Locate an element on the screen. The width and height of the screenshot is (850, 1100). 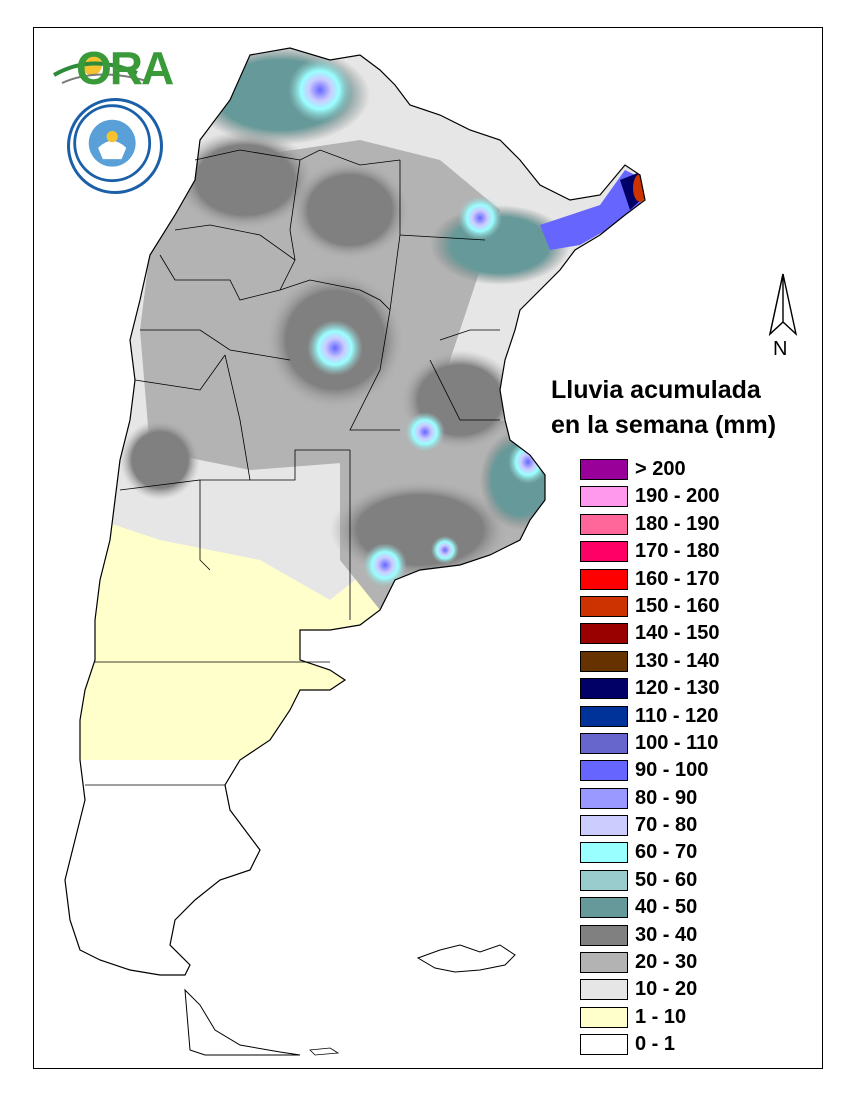
legend-label: 90 - 100 is located at coordinates (672, 770).